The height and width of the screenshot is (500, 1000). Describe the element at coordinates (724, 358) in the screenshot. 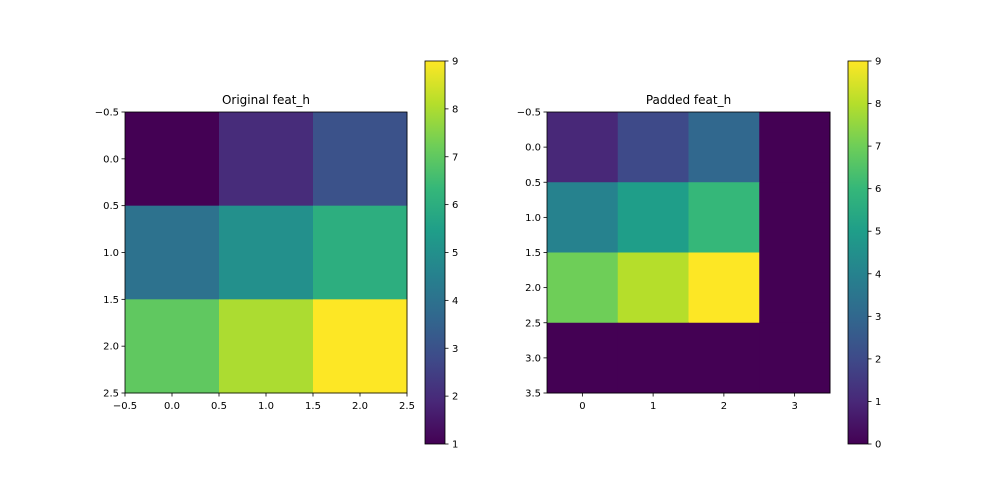

I see `heatmap-cell-r3-c2` at that location.